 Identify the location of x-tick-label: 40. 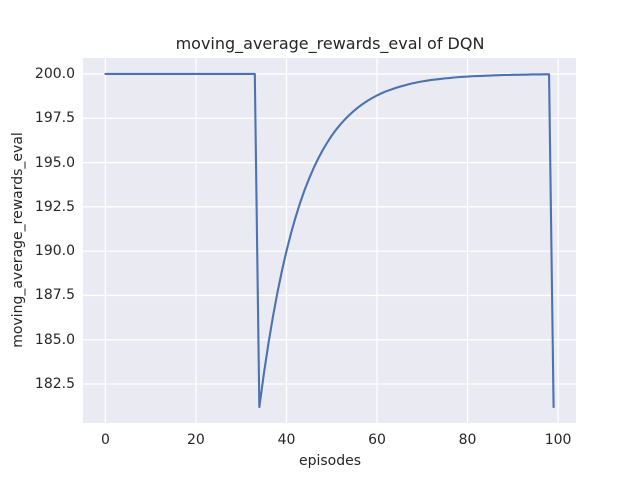
(286, 440).